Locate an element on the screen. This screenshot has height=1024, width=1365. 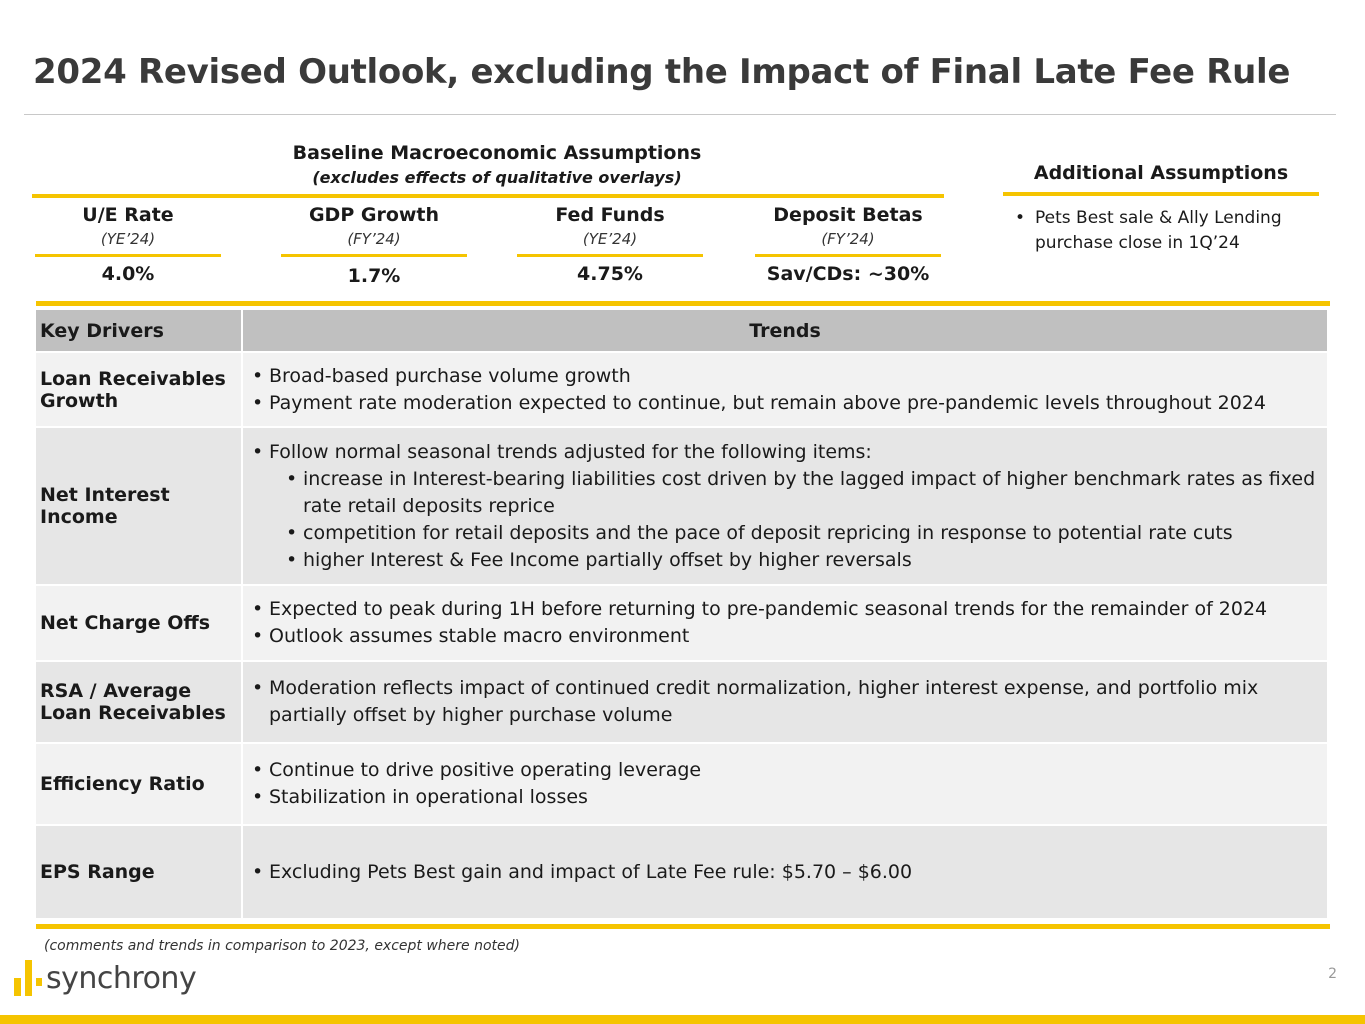
metric-ue-rate: U/E Rate (YE’24) 4.0% is located at coordinates (128, 244).